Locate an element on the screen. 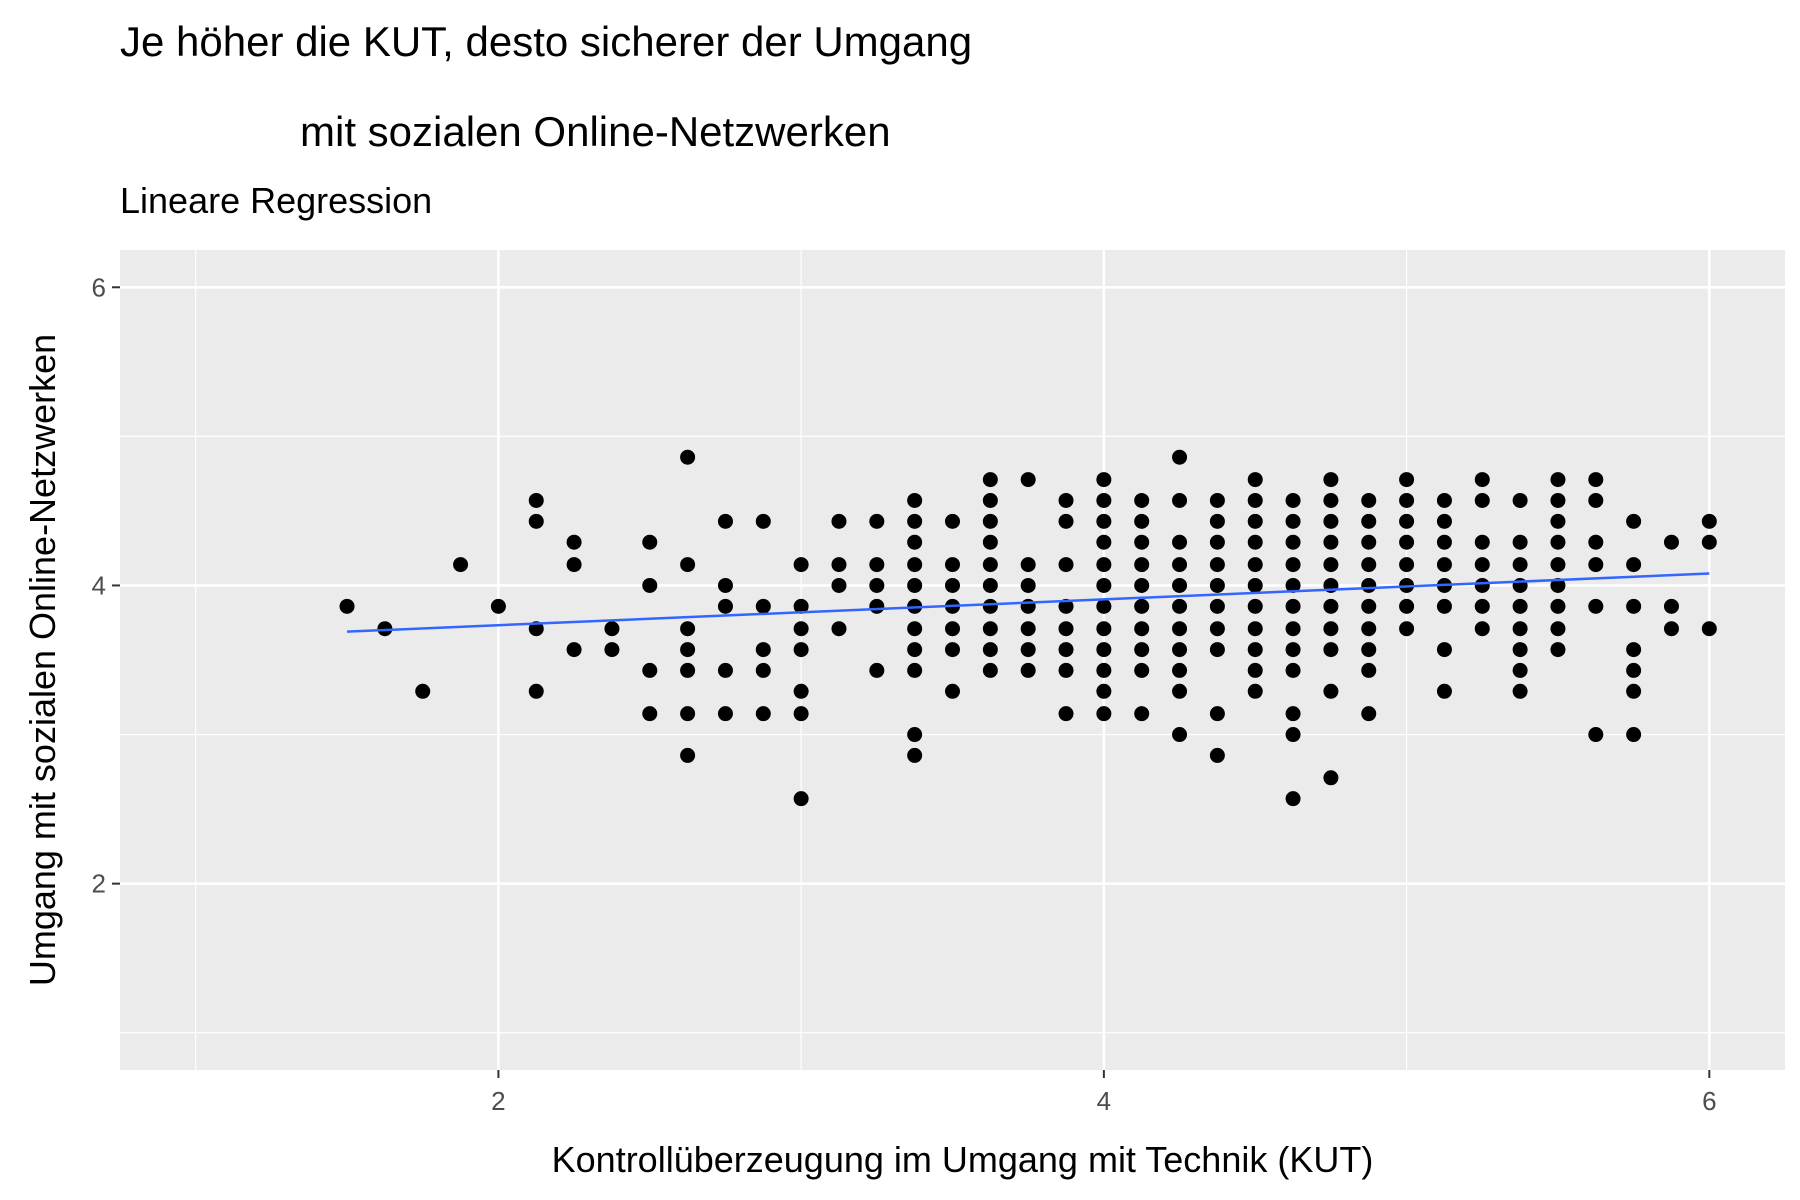  x-tick-label: 4 is located at coordinates (1104, 1101).